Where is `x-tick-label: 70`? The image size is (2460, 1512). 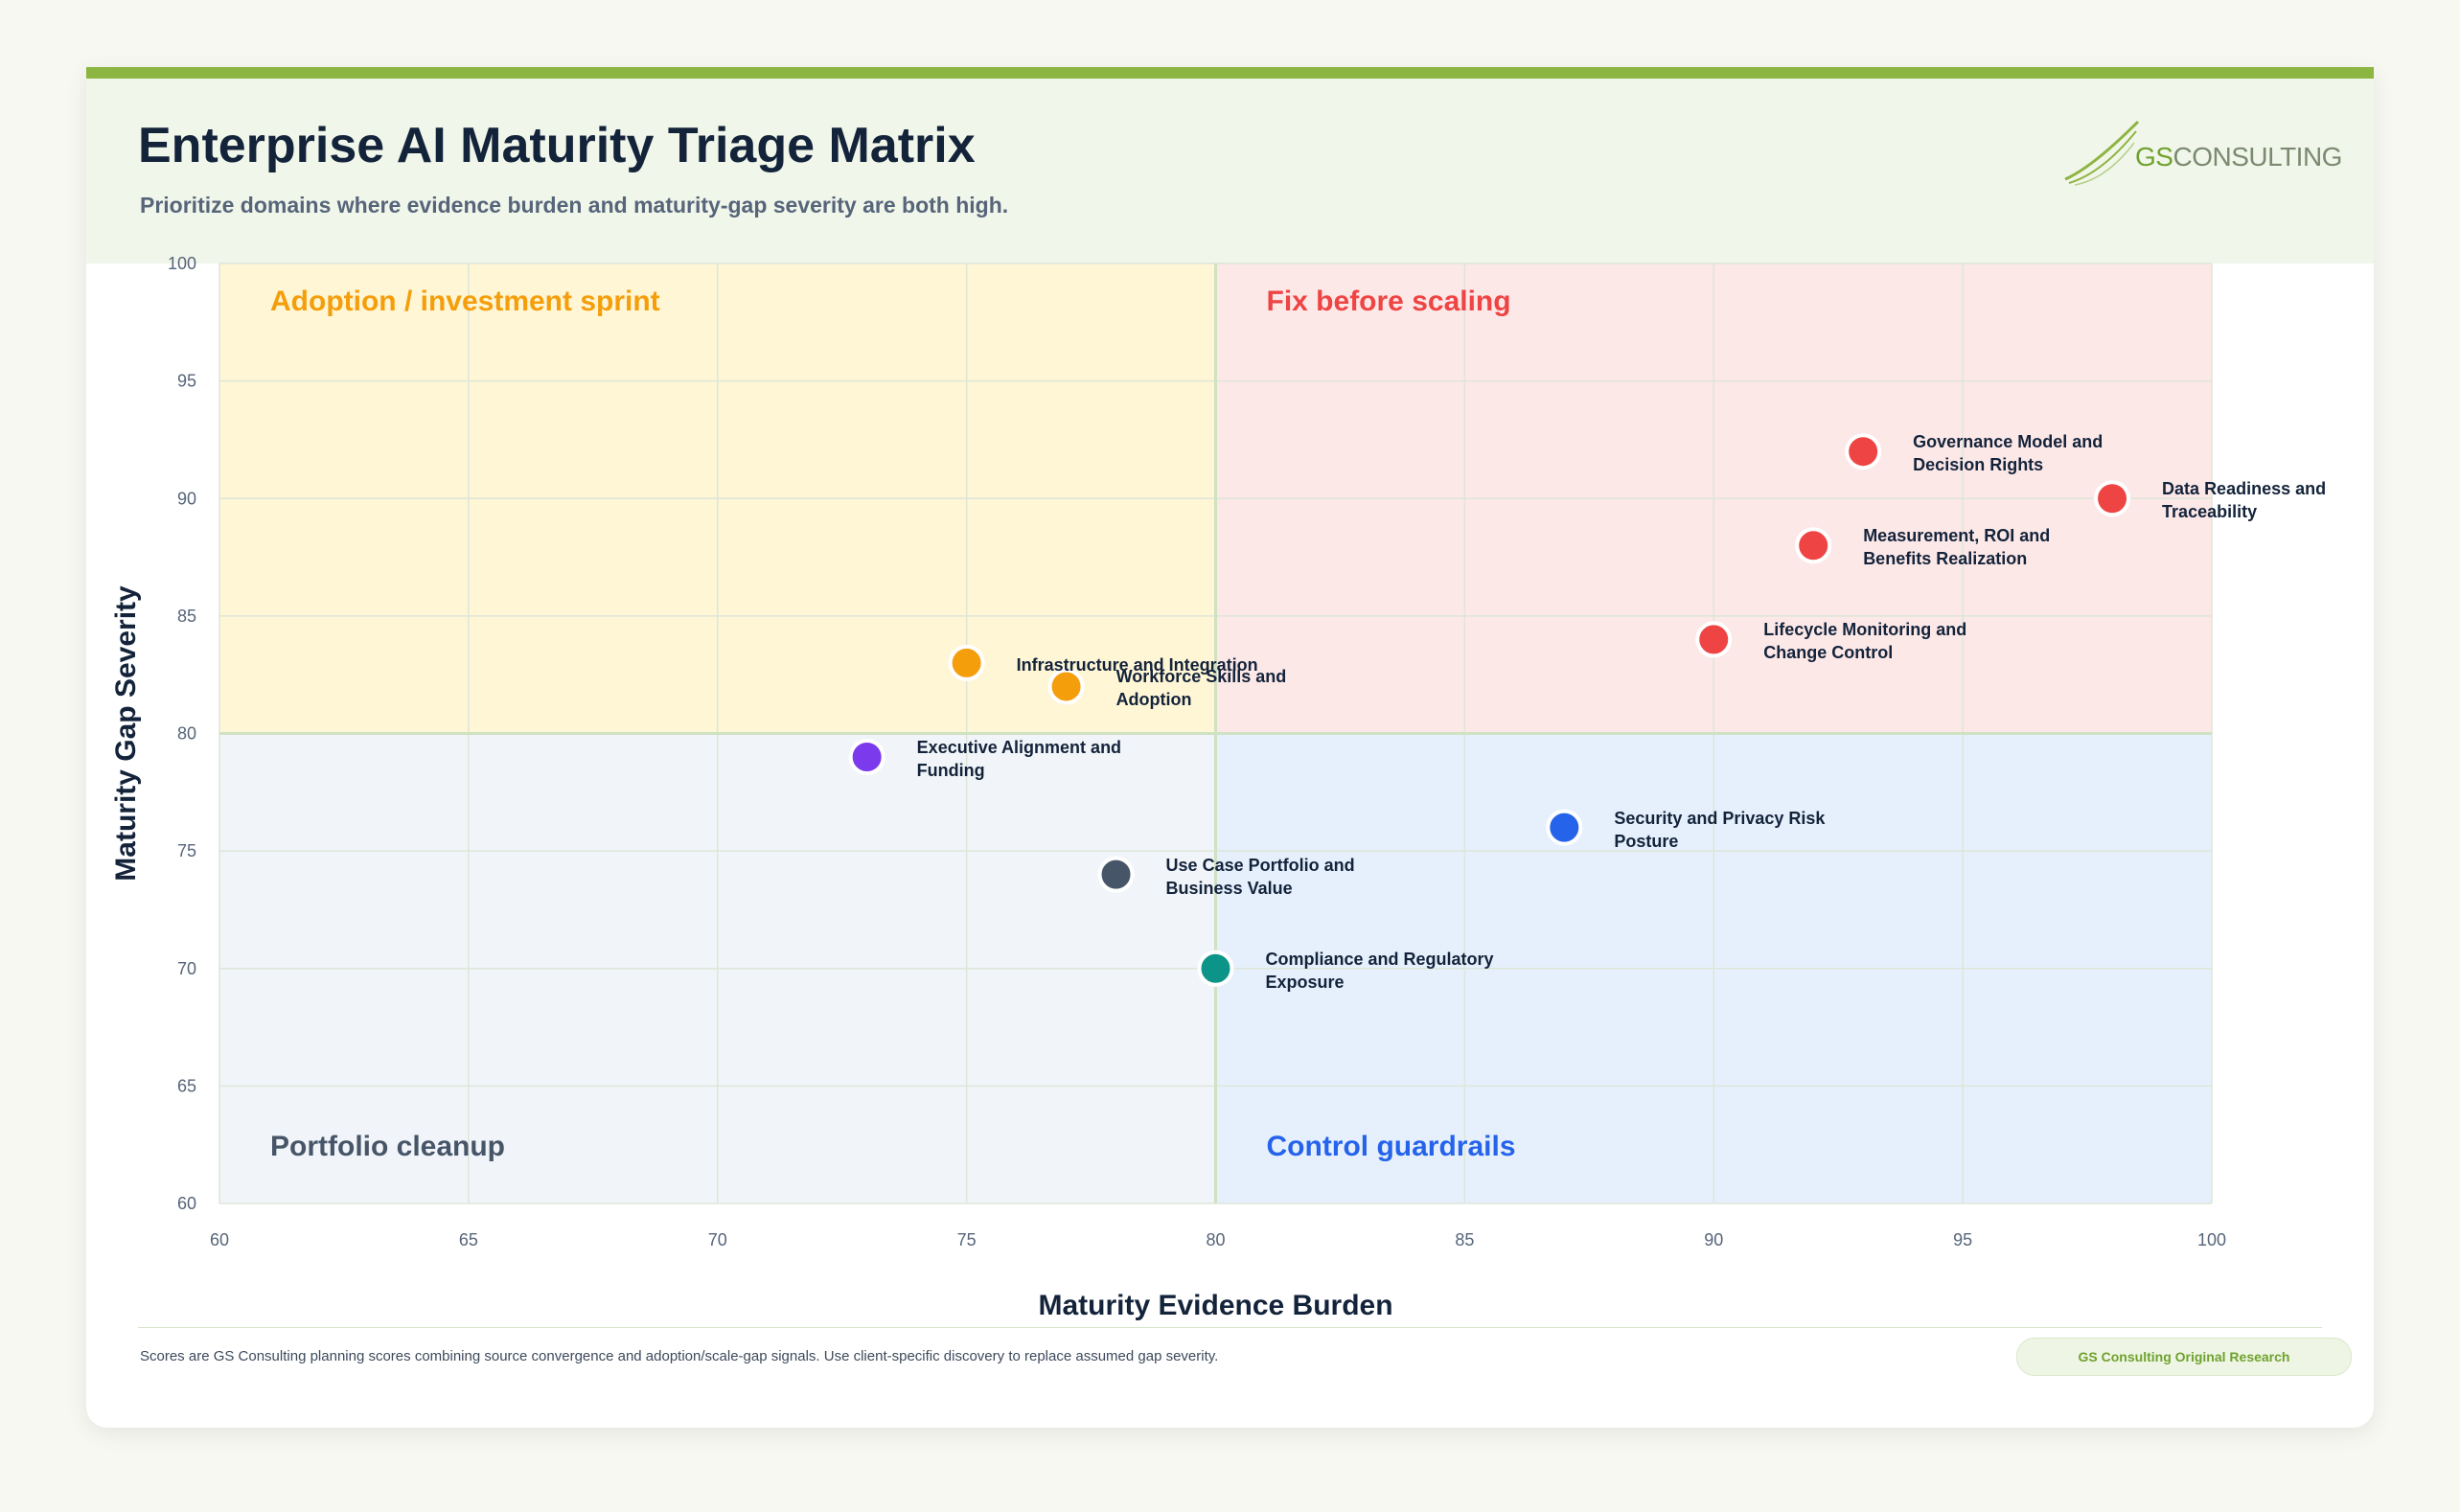 x-tick-label: 70 is located at coordinates (717, 1239).